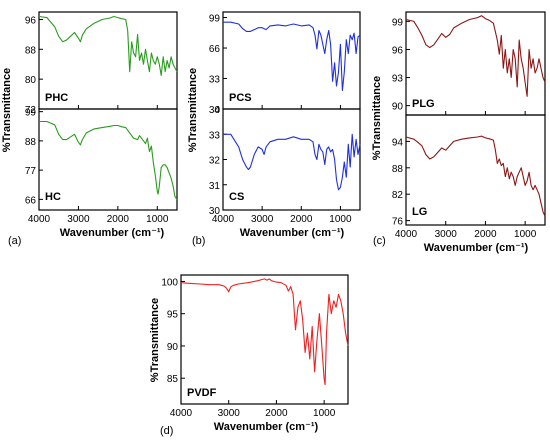 The width and height of the screenshot is (550, 447). Describe the element at coordinates (198, 241) in the screenshot. I see `panel-label-b: (b)` at that location.